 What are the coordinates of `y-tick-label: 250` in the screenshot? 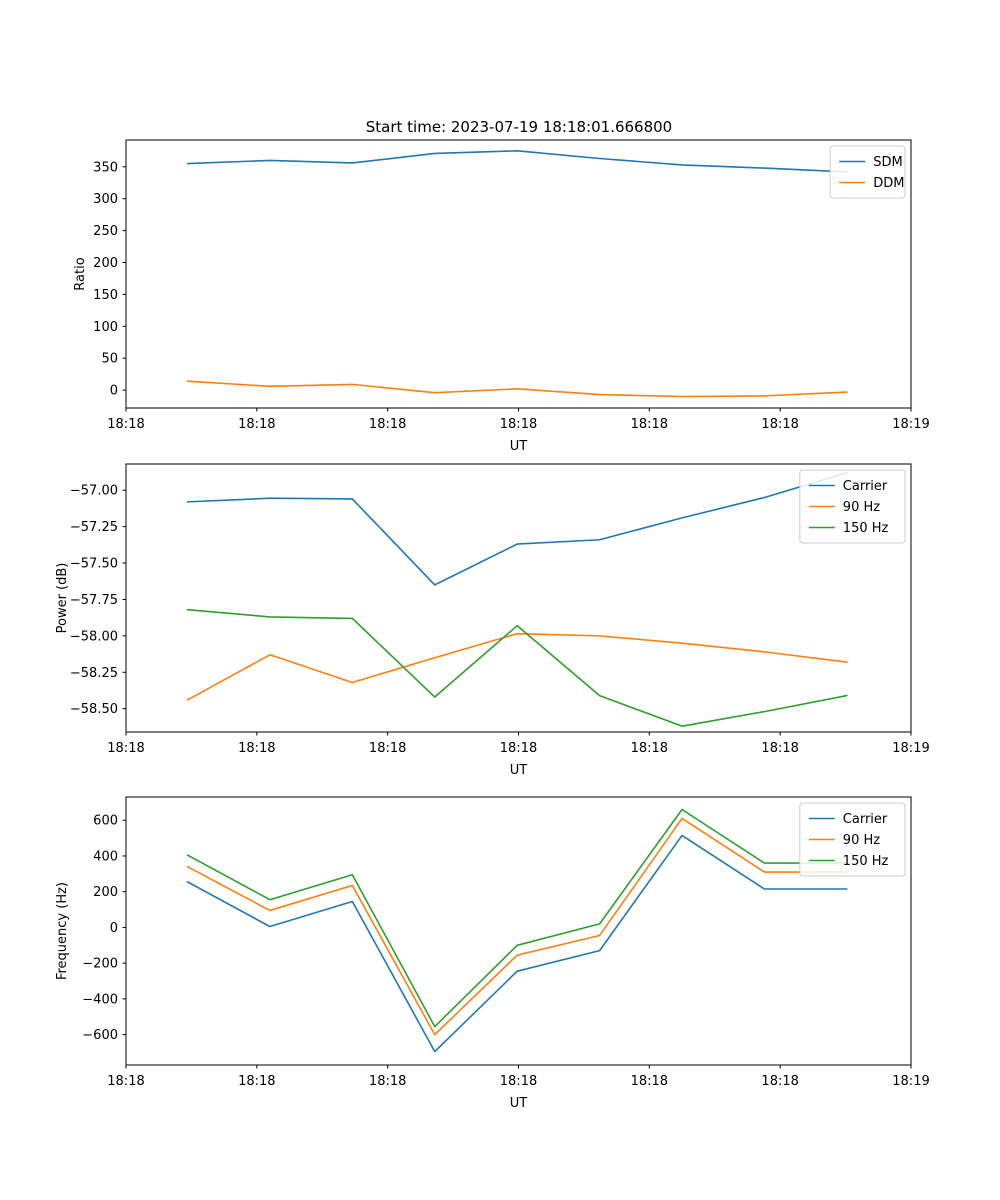 It's located at (105, 231).